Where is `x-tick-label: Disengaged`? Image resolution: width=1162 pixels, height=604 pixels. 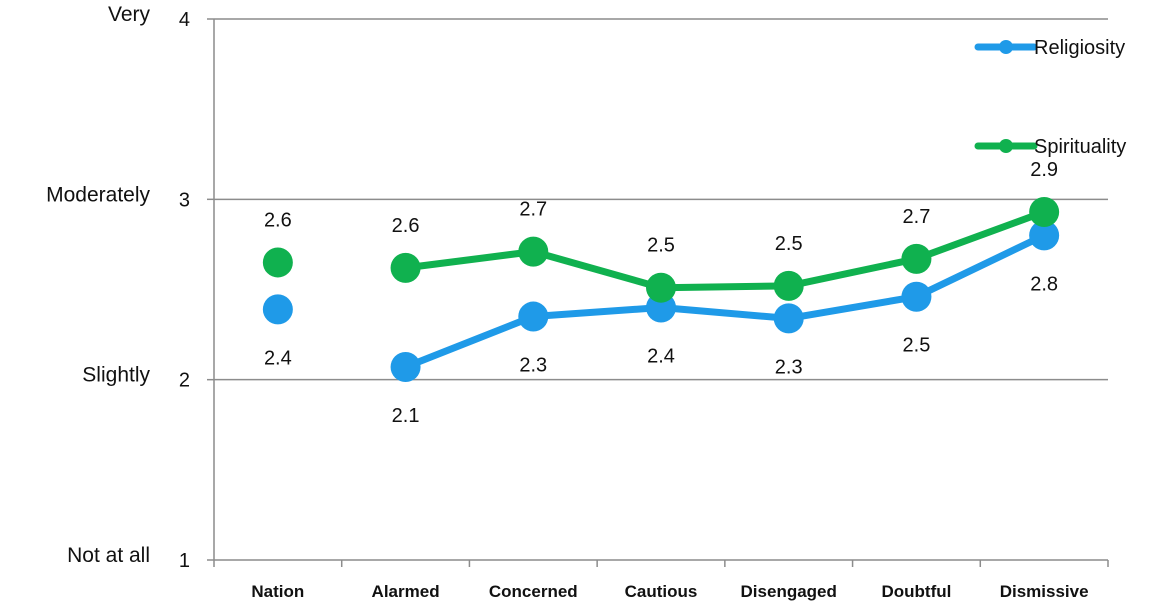
x-tick-label: Disengaged is located at coordinates (789, 591).